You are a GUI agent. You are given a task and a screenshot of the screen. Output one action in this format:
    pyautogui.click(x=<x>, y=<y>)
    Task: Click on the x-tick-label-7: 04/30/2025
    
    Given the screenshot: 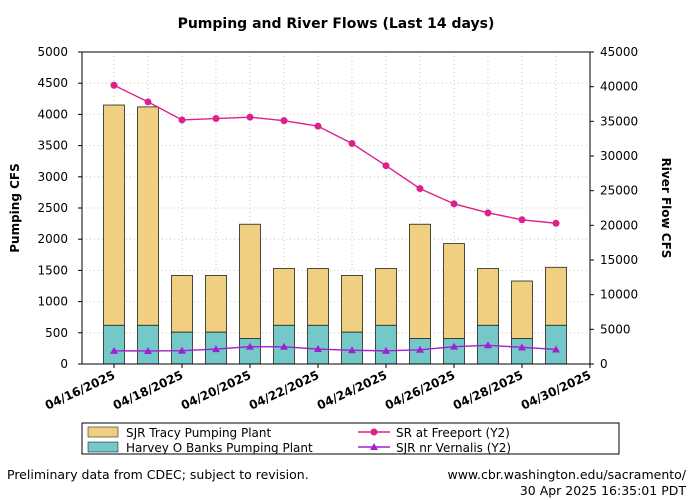 What is the action you would take?
    pyautogui.click(x=556, y=390)
    